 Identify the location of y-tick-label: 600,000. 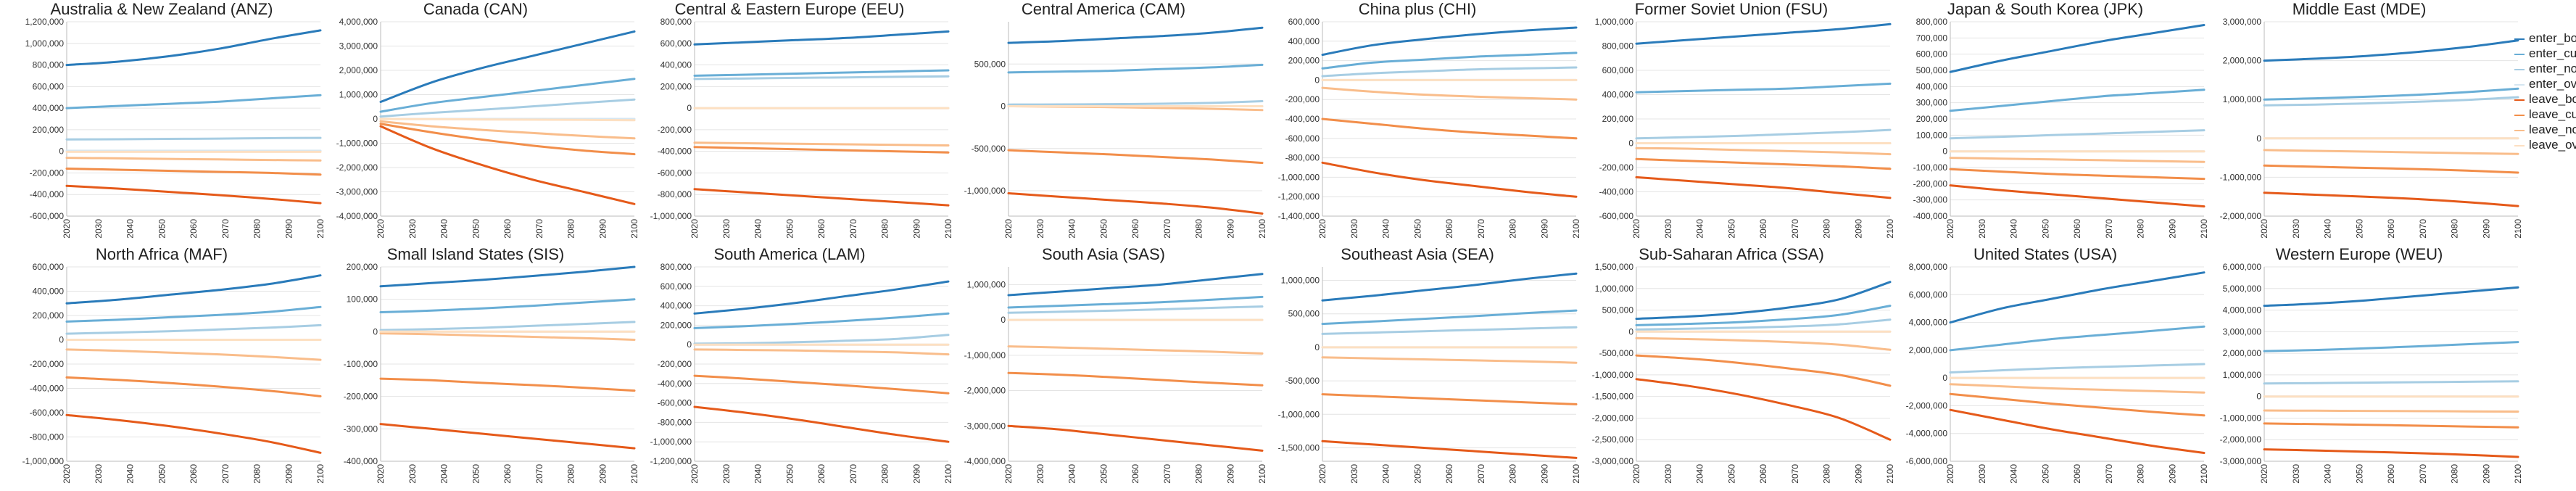
(676, 286).